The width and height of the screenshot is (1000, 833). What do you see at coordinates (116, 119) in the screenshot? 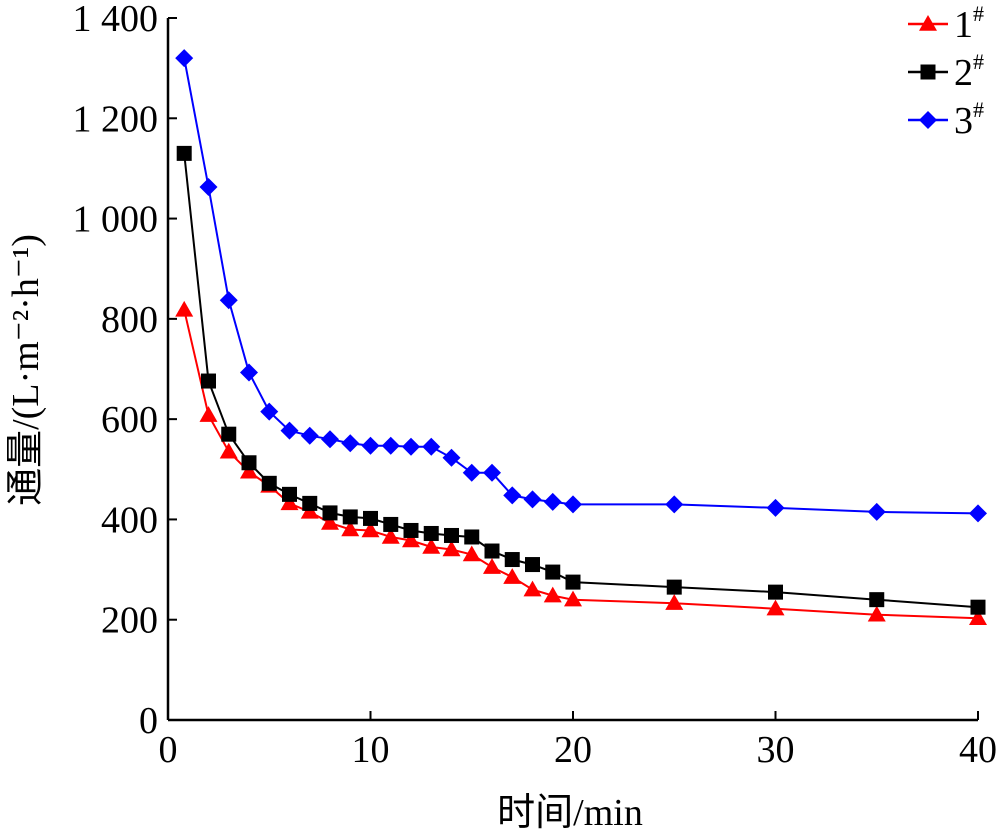
I see `y-tick-label: 1 200` at bounding box center [116, 119].